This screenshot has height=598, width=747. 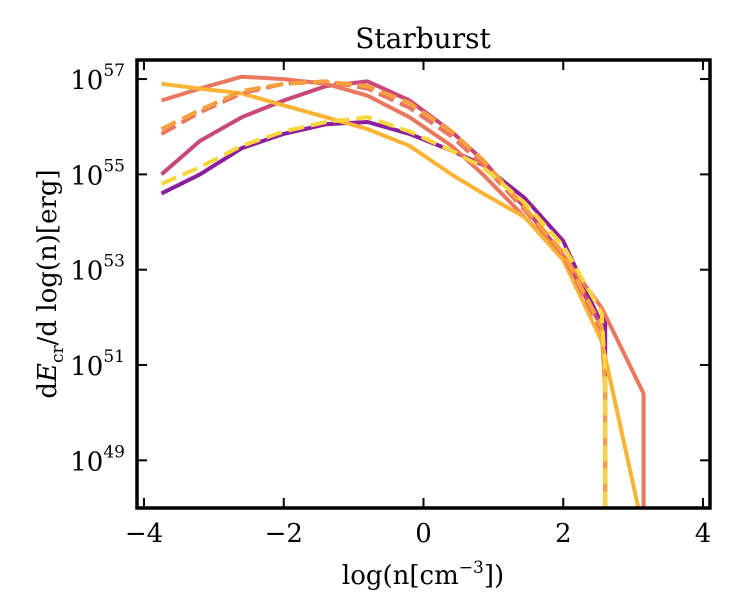 I want to click on x-tick-label: −2, so click(x=284, y=534).